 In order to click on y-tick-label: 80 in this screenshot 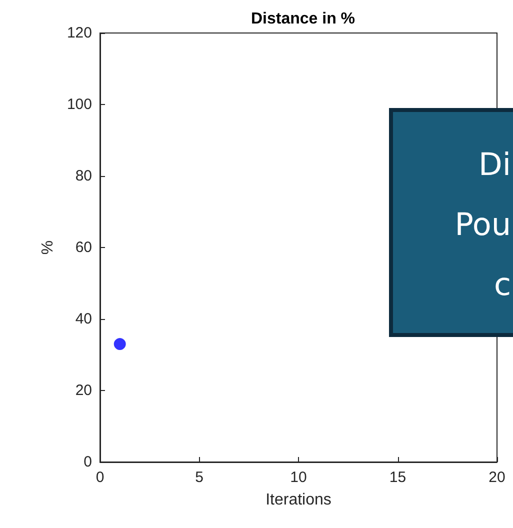, I will do `click(83, 176)`.